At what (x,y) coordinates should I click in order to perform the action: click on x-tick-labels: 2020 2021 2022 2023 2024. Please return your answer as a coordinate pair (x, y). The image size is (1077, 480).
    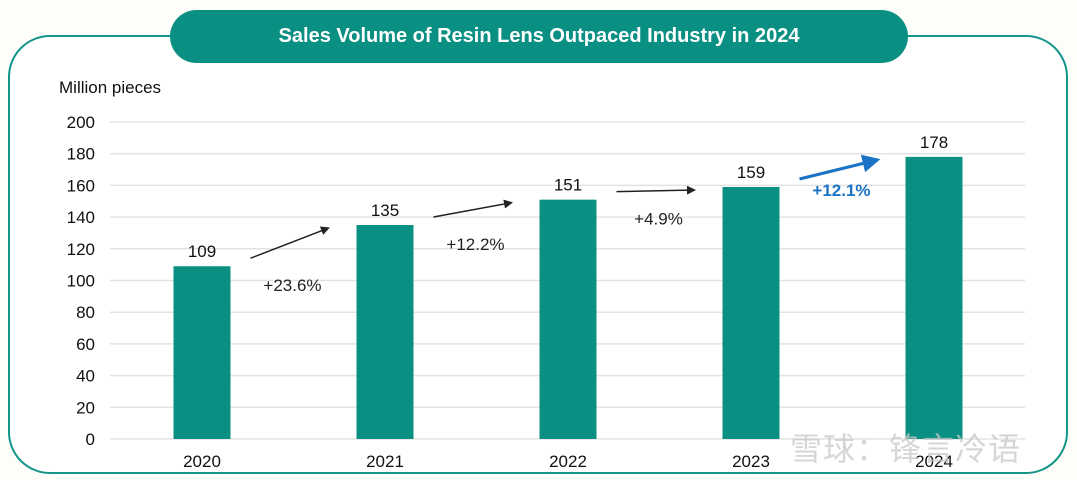
    Looking at the image, I should click on (568, 461).